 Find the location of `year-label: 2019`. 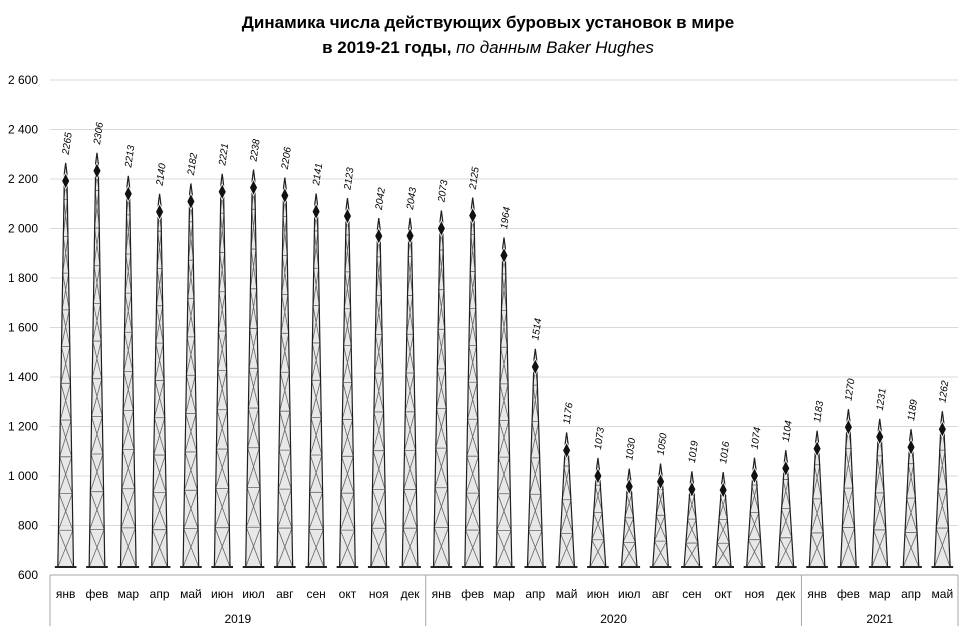

year-label: 2019 is located at coordinates (238, 619).